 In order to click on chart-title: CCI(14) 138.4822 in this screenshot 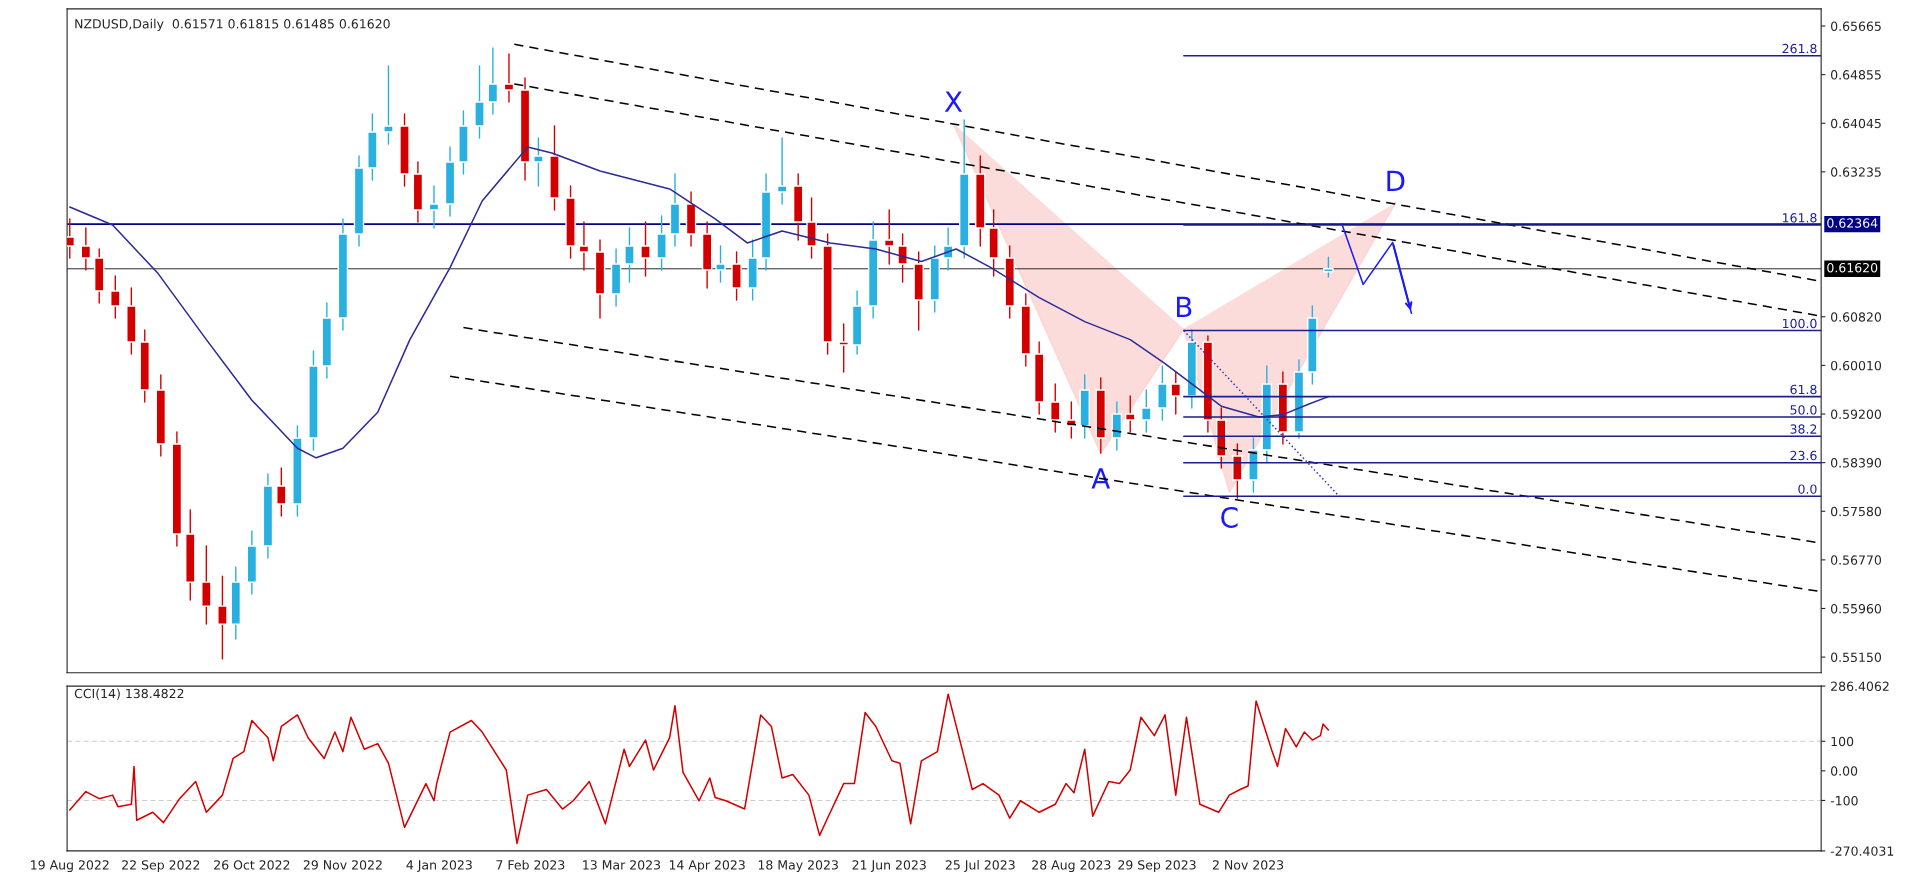, I will do `click(129, 694)`.